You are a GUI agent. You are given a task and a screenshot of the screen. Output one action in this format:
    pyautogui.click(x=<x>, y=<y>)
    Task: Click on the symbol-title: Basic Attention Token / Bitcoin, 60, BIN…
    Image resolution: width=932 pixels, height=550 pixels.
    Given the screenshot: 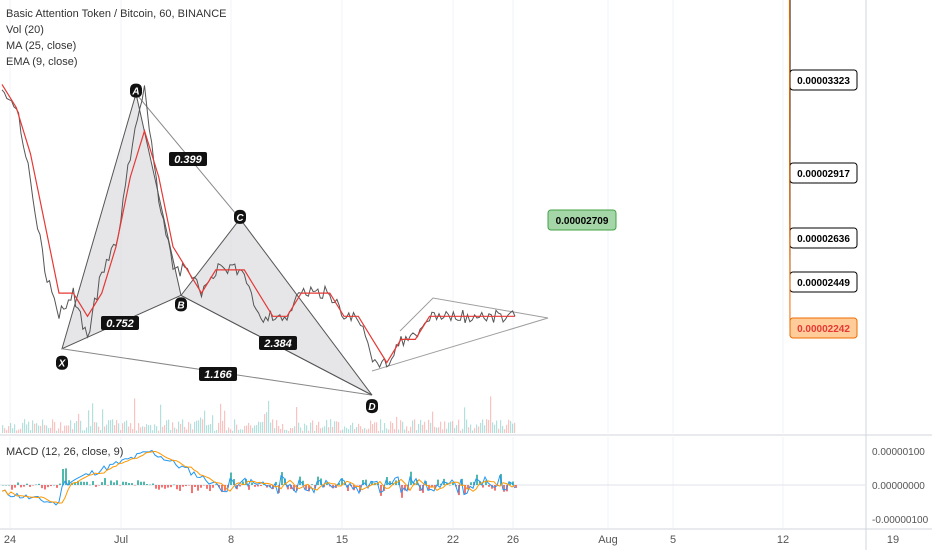 What is the action you would take?
    pyautogui.click(x=116, y=14)
    